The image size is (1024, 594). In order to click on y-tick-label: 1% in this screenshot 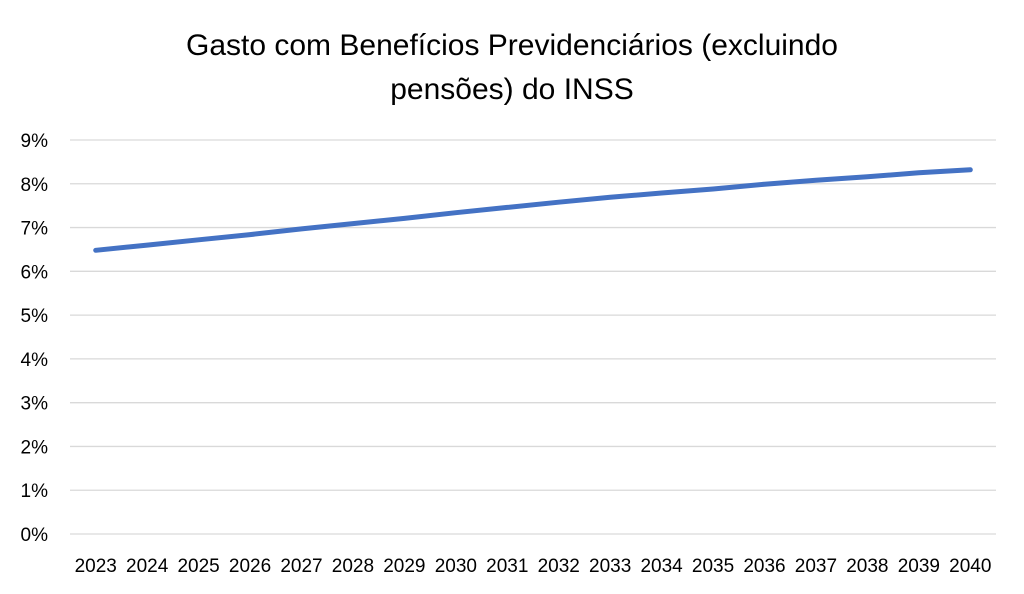, I will do `click(35, 491)`.